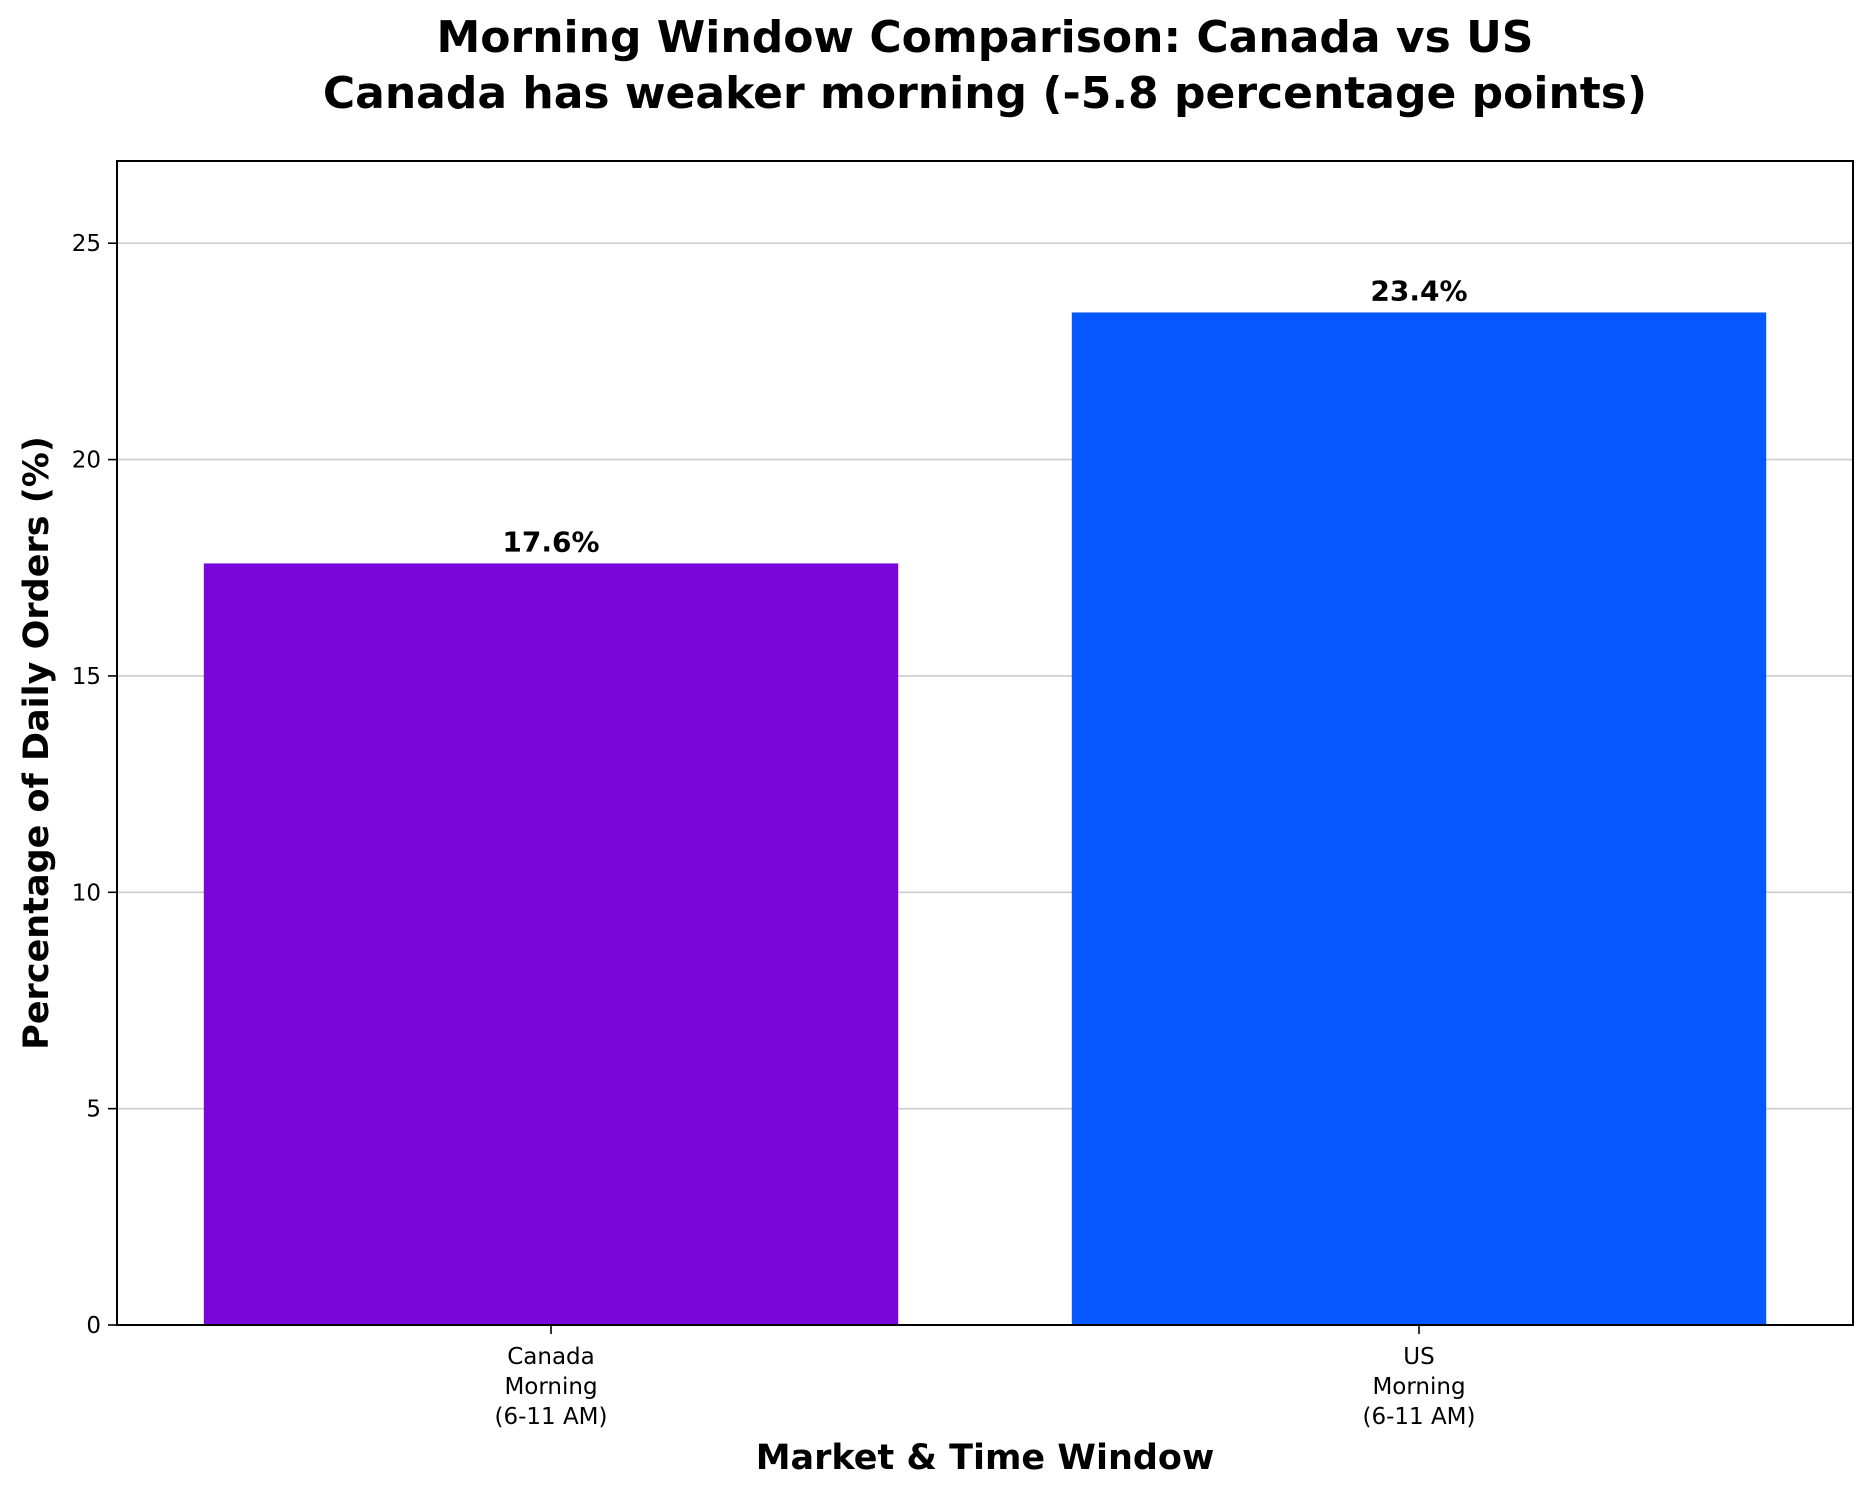 The width and height of the screenshot is (1871, 1498). Describe the element at coordinates (1418, 290) in the screenshot. I see `bar-value-label: 23.4%` at that location.